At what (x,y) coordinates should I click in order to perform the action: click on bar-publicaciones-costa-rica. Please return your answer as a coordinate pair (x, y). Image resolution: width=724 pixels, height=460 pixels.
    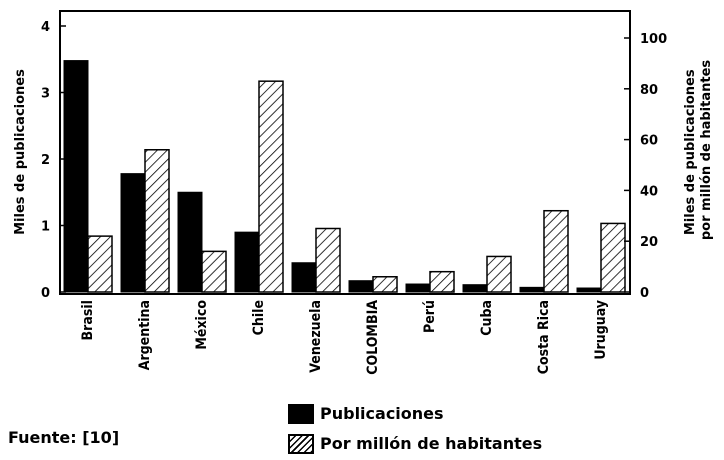
    Looking at the image, I should click on (532, 289).